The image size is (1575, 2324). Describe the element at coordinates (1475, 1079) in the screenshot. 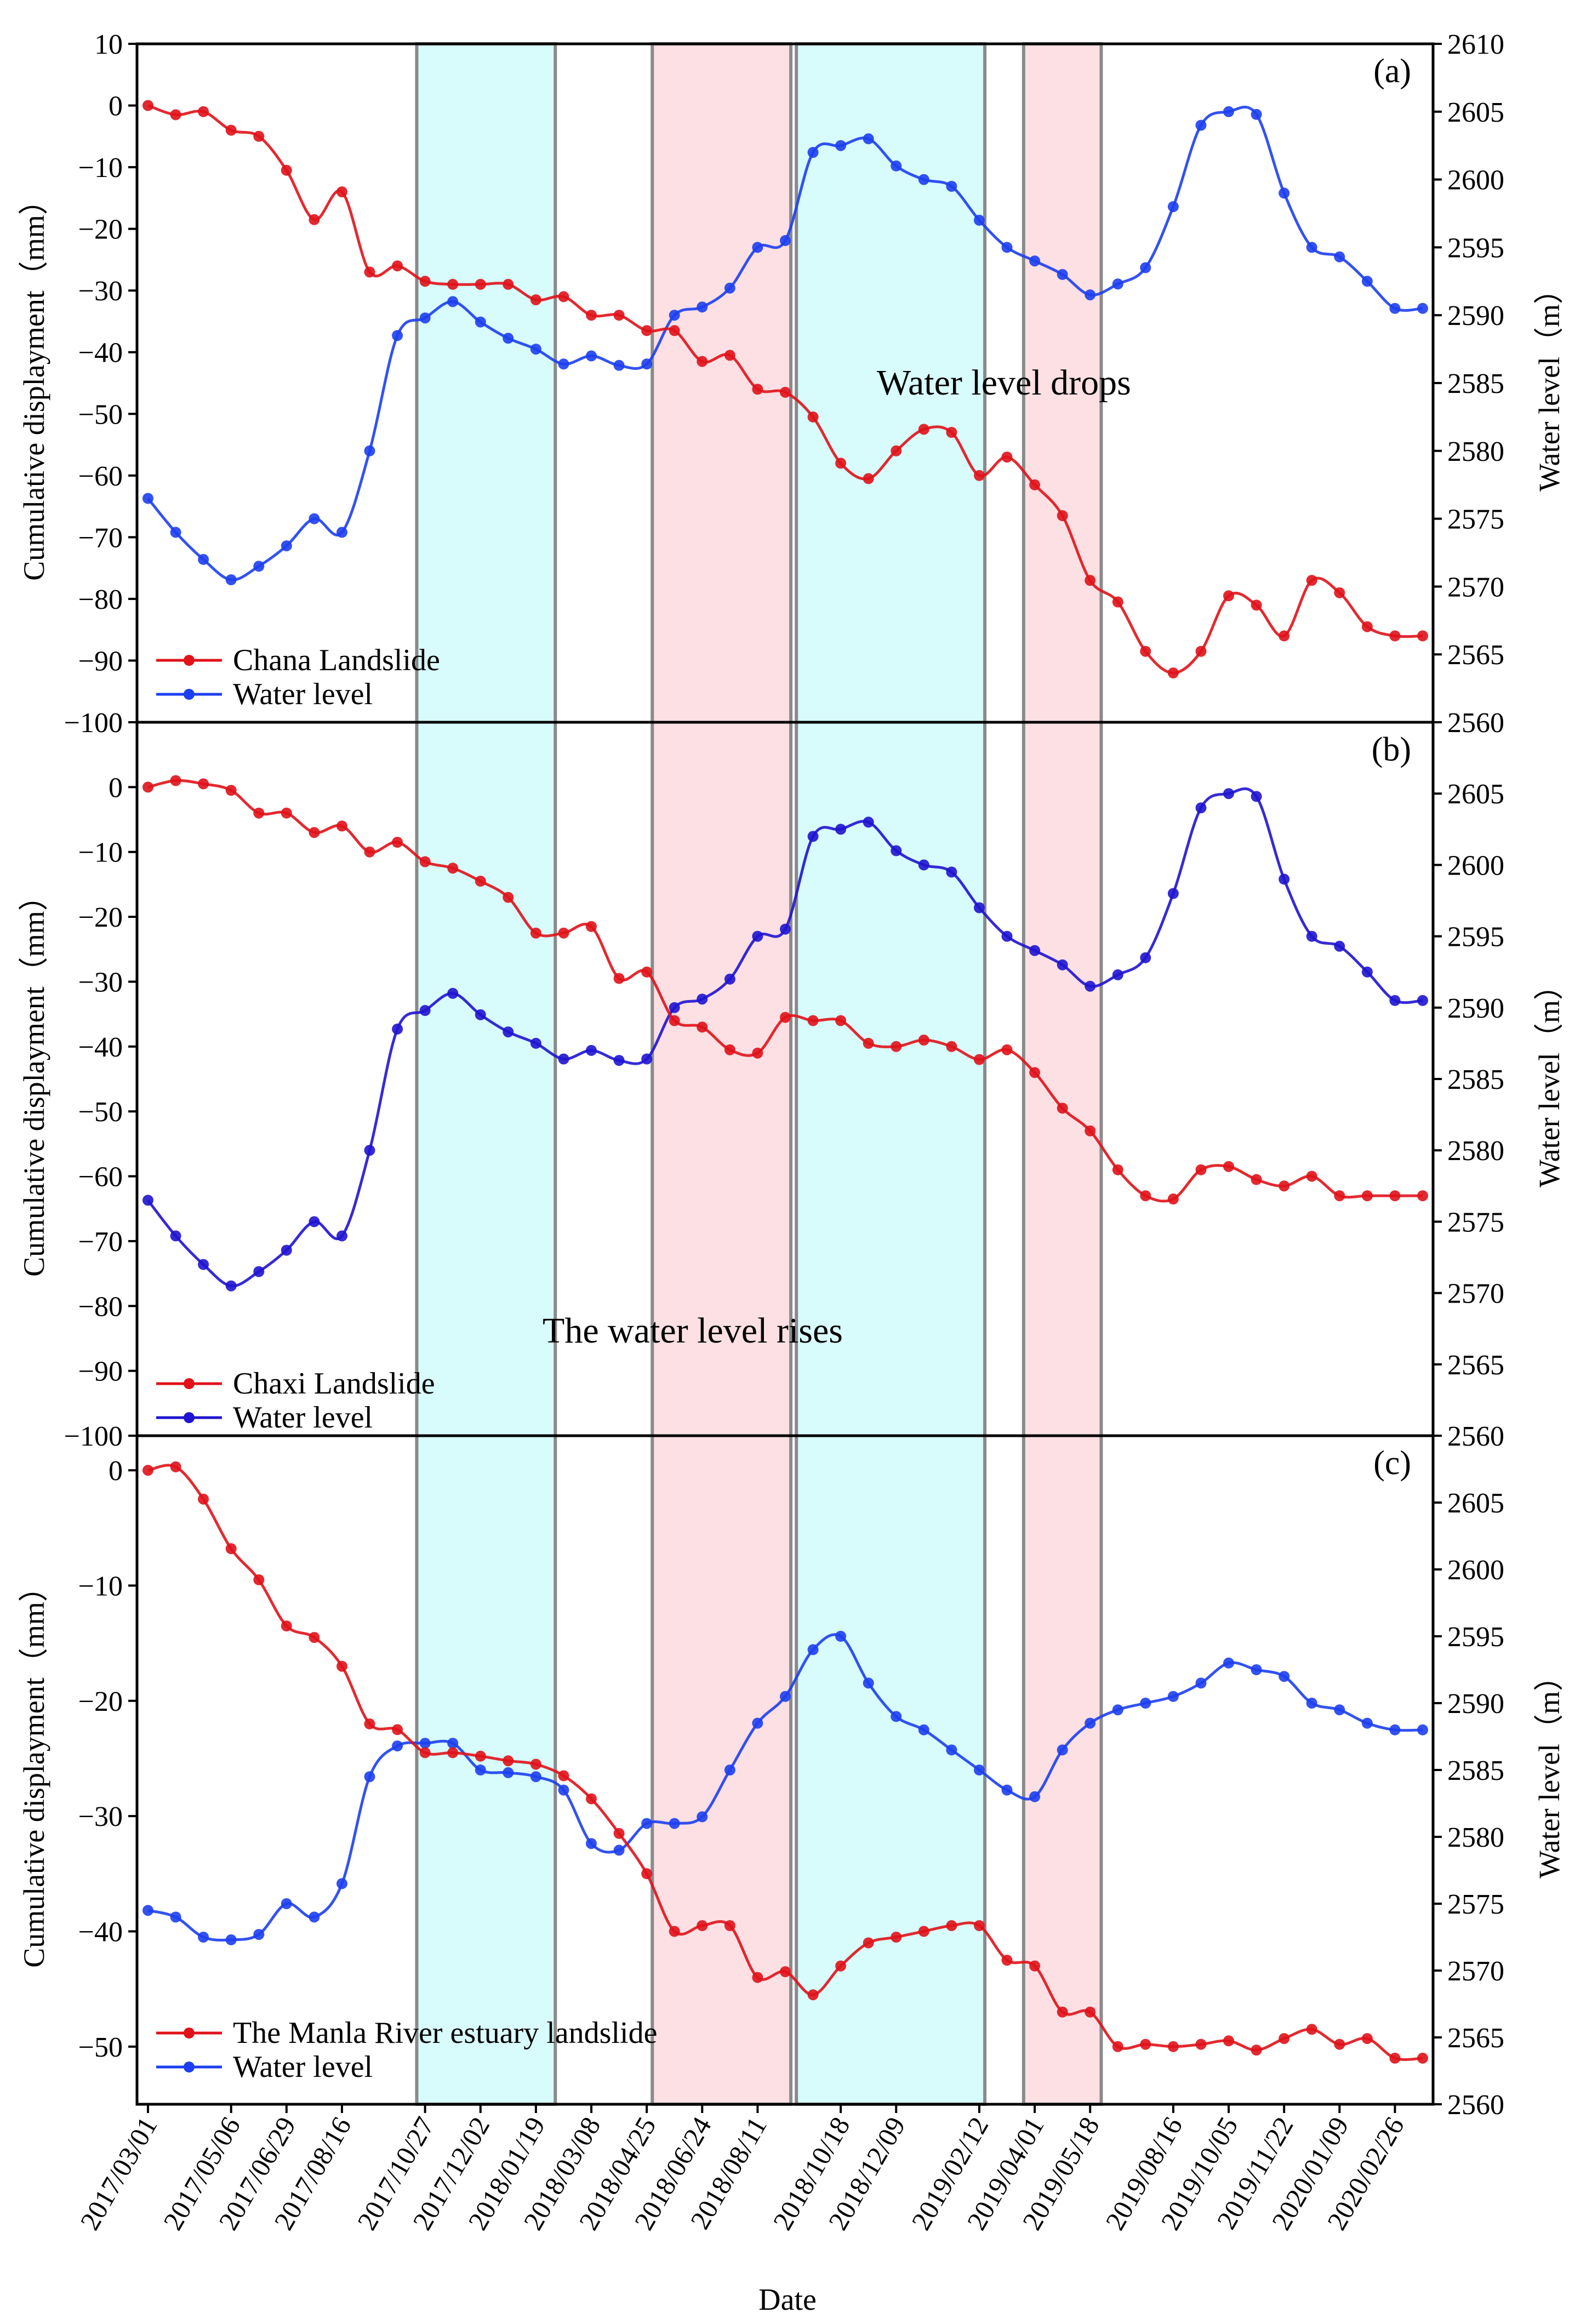

I see `y-tick-label-right: 2585` at that location.